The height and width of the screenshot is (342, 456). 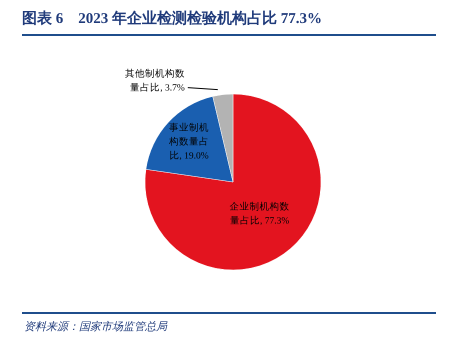 What do you see at coordinates (172, 18) in the screenshot?
I see `chart-title: 图表 6 2023 年企业检测检验机构占比 77.3%` at bounding box center [172, 18].